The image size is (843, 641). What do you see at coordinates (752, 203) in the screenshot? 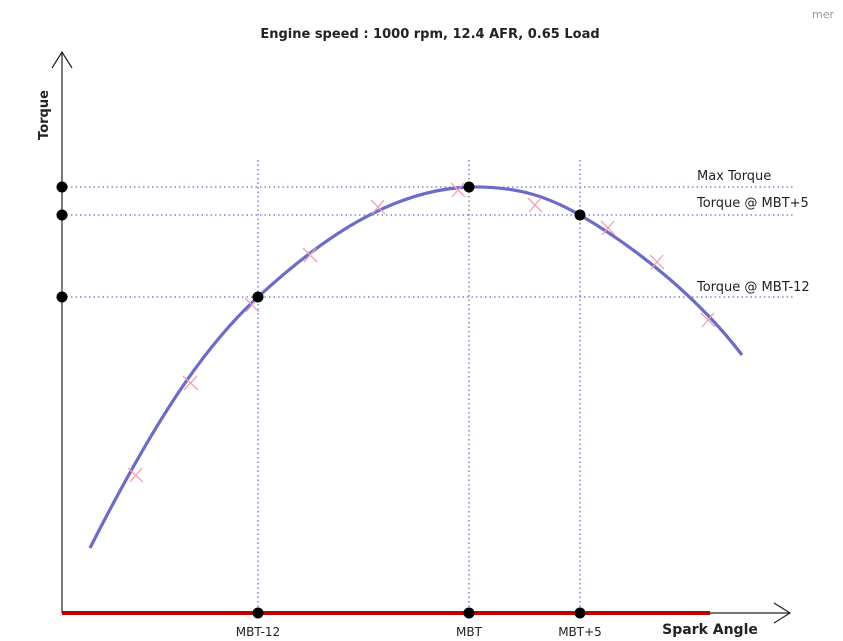
I see `ref-label: Torque @ MBT+5` at bounding box center [752, 203].